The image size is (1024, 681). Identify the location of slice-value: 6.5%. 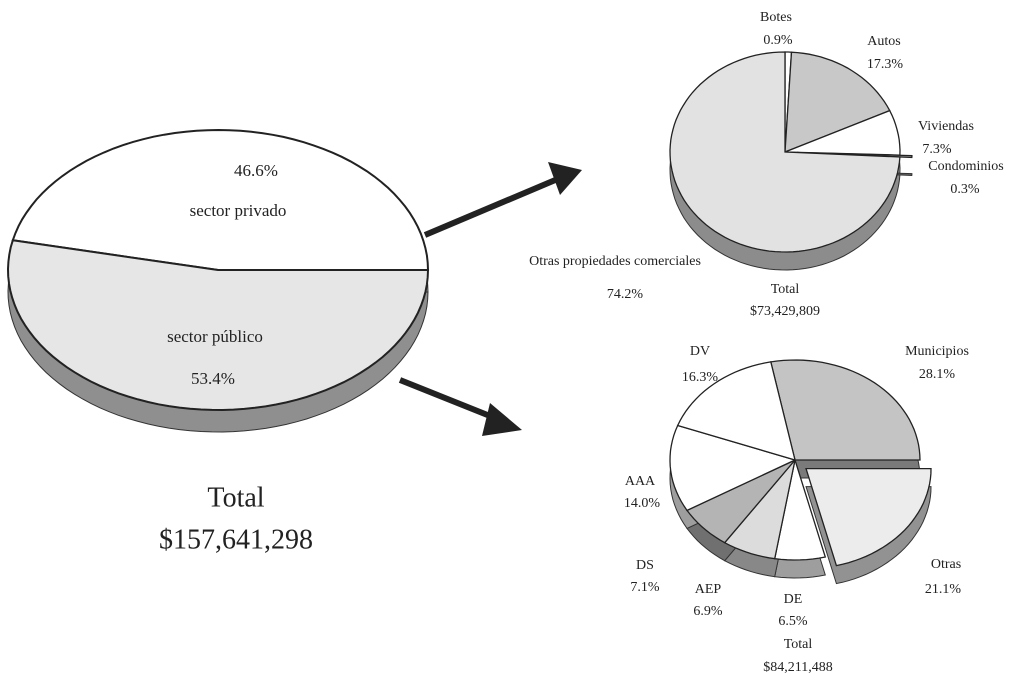
(793, 621).